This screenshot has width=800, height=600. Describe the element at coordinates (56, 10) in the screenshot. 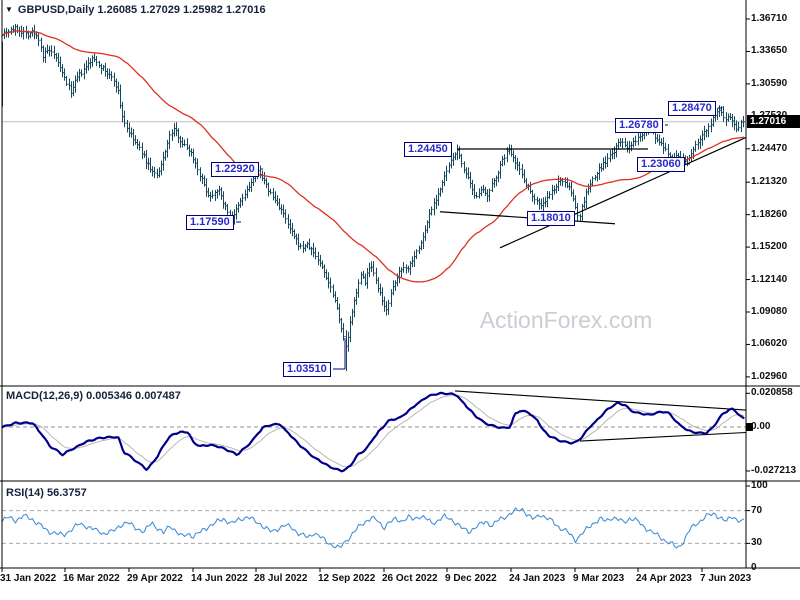

I see `symbol-period-label: GBPUSD,Daily` at that location.